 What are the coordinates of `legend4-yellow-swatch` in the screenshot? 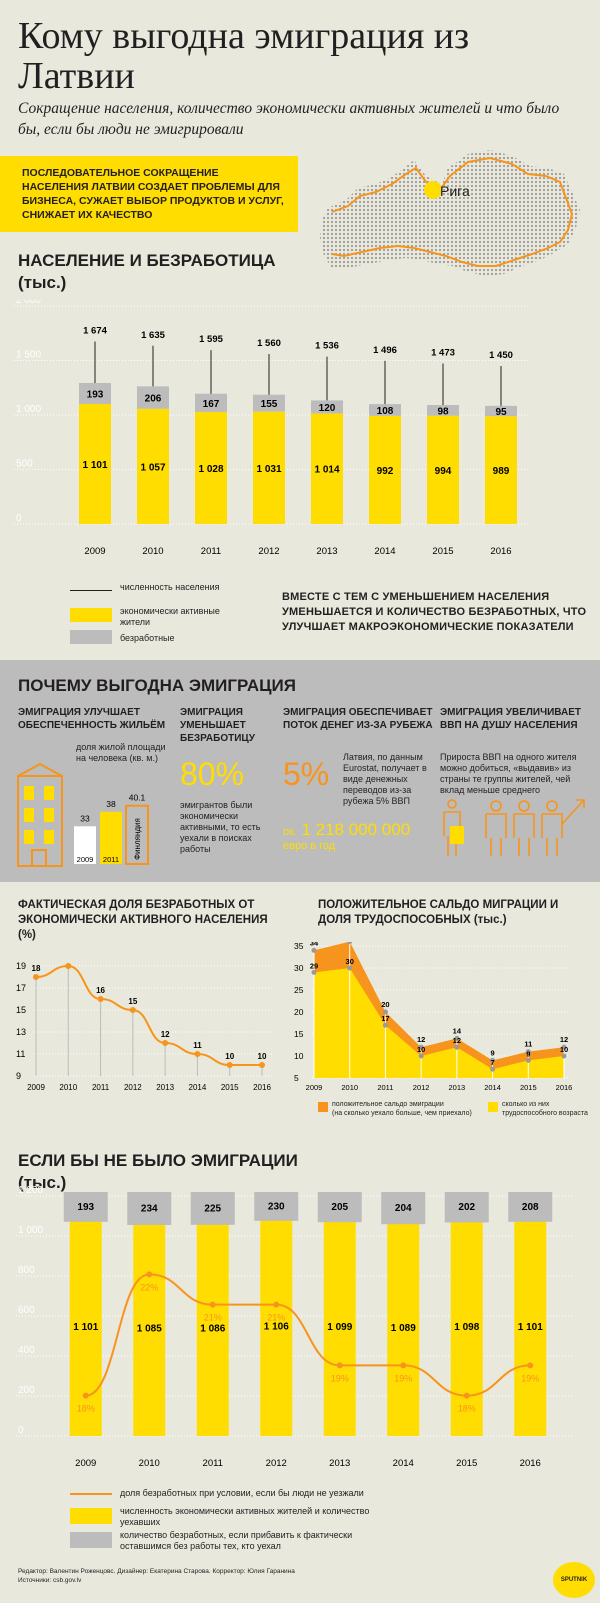 It's located at (91, 1516).